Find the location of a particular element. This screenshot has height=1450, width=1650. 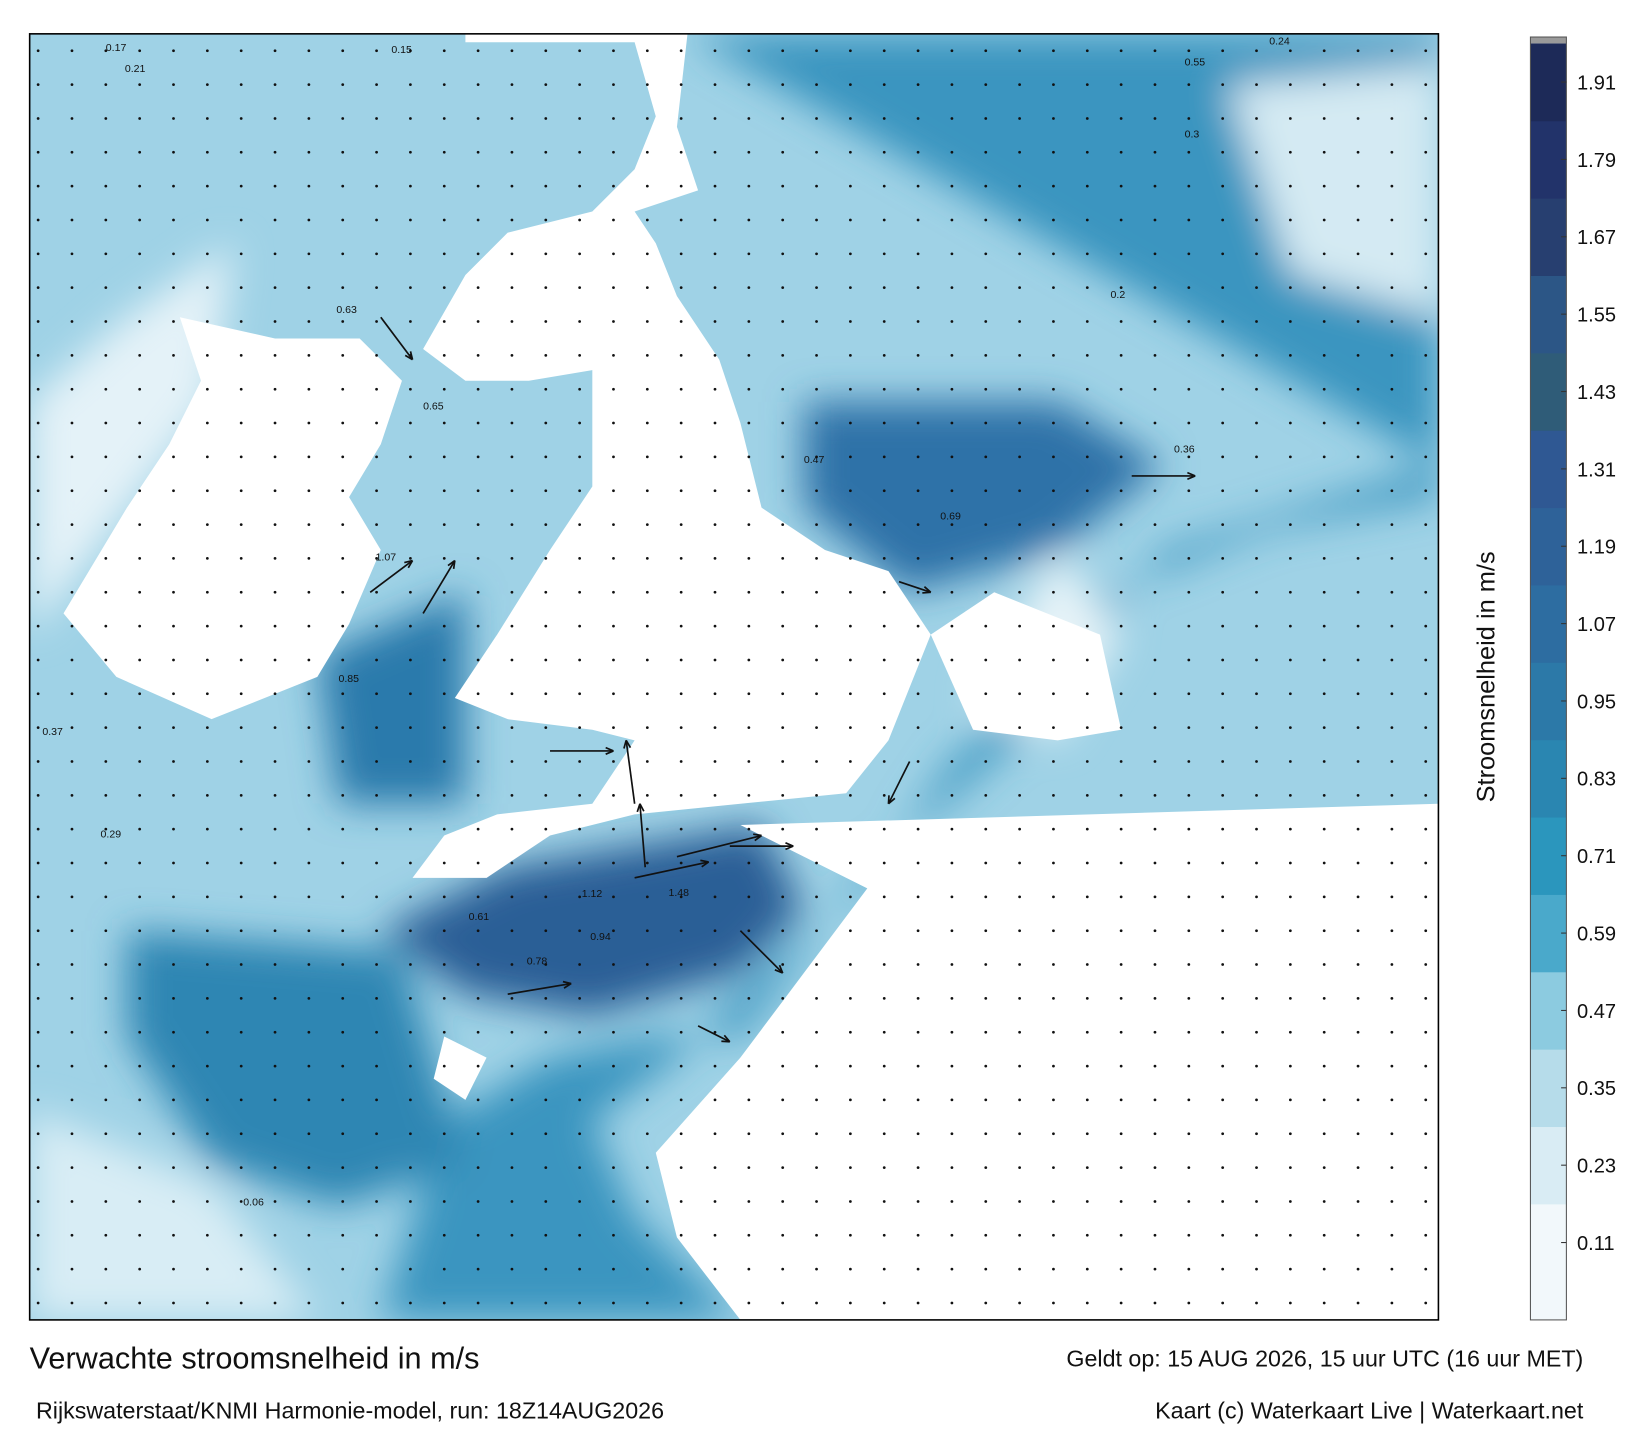

speed-label: 0.36 is located at coordinates (1184, 450).